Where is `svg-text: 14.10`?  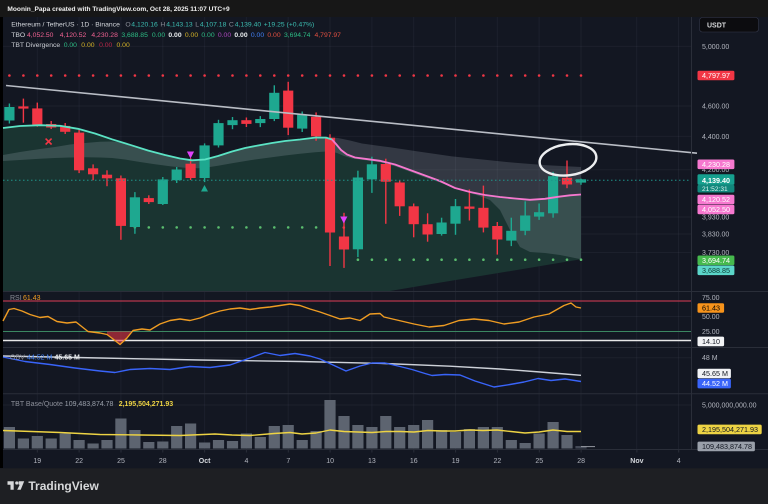 svg-text: 14.10 is located at coordinates (711, 341).